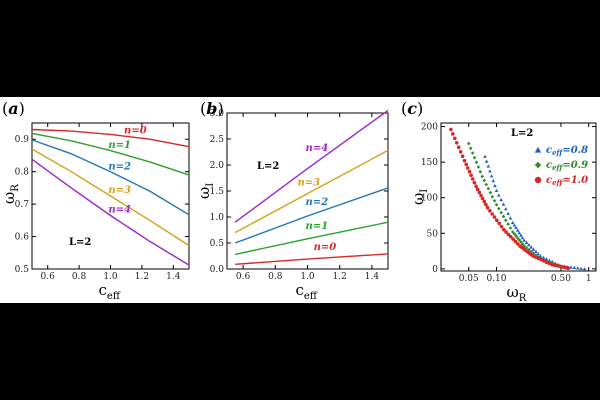 This screenshot has height=400, width=600. I want to click on y-tick-label: 3.0, so click(217, 114).